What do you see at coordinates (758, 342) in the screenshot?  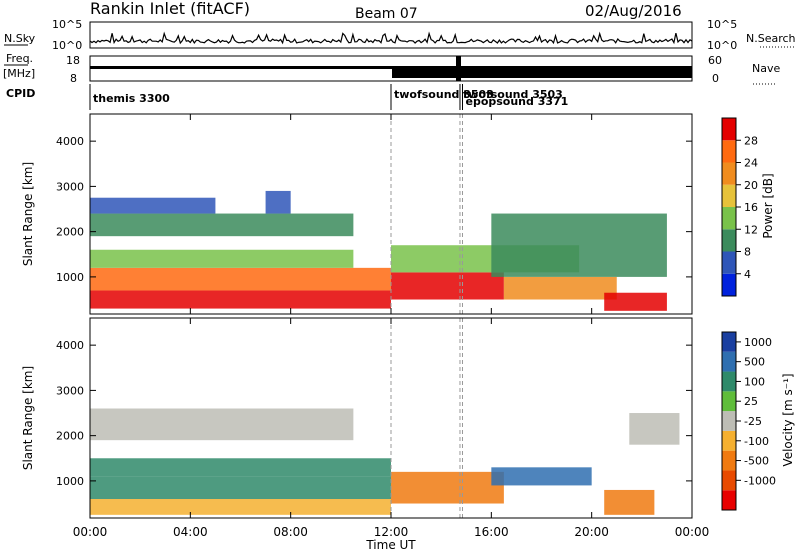 I see `colorbar-tick-label: 1000` at bounding box center [758, 342].